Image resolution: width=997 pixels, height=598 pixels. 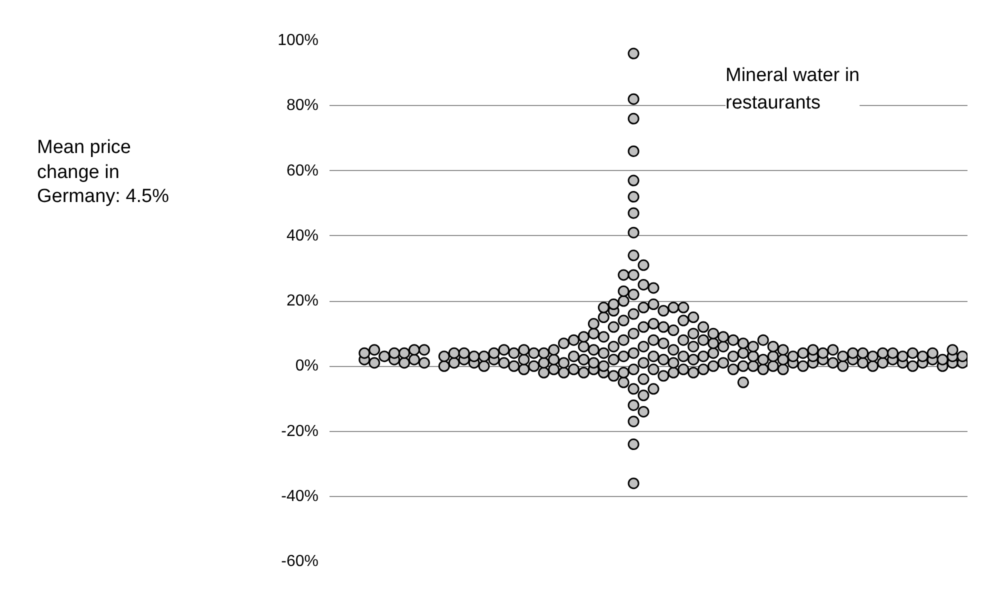 I want to click on y-tick-label: -20%, so click(x=300, y=431).